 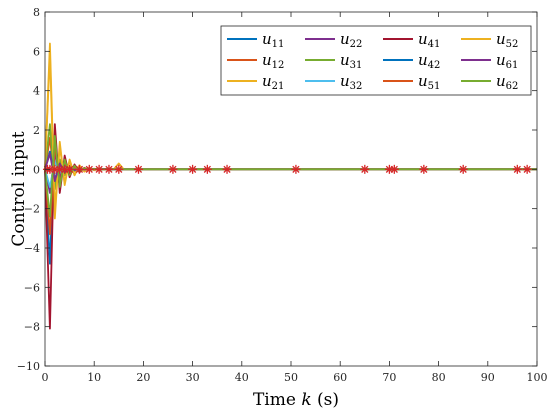 I want to click on y-tick-label: 0, so click(x=36, y=169).